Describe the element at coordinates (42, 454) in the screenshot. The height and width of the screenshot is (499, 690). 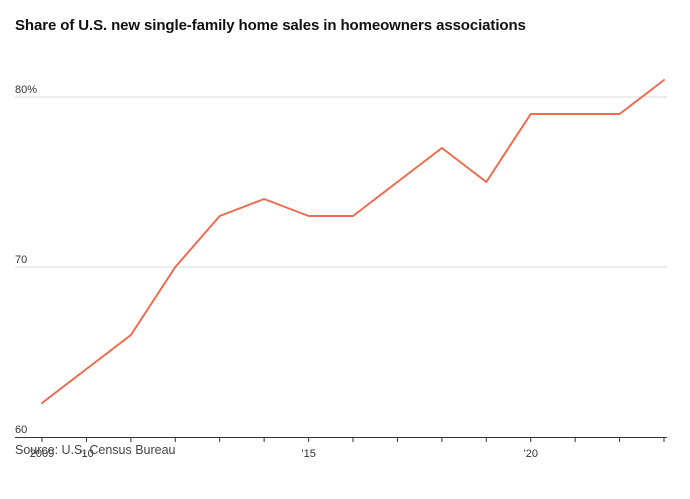
I see `x-tick-label-2009: 2009` at that location.